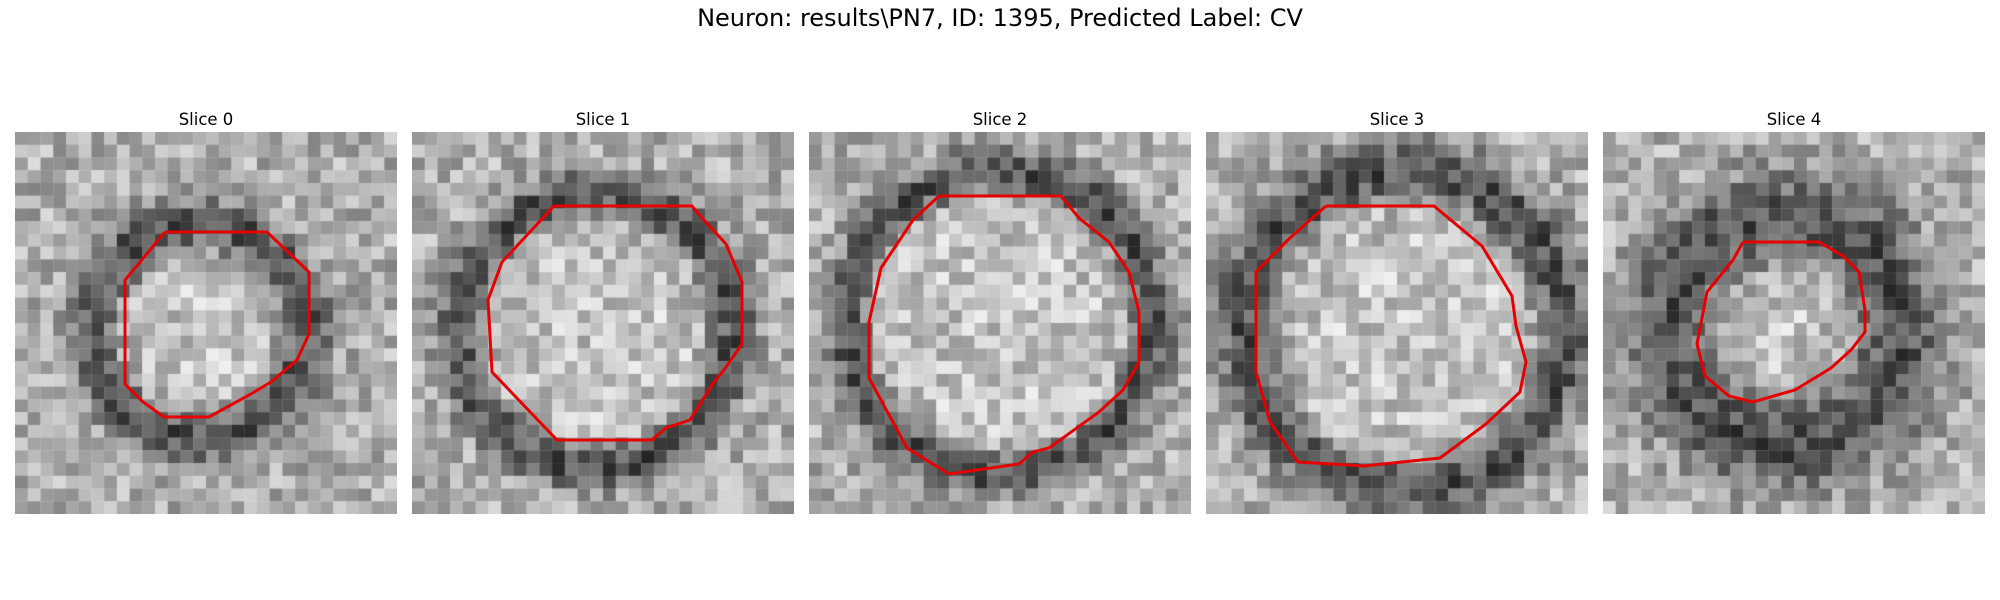 The image size is (2000, 600). I want to click on slice-title: Slice 2, so click(1000, 119).